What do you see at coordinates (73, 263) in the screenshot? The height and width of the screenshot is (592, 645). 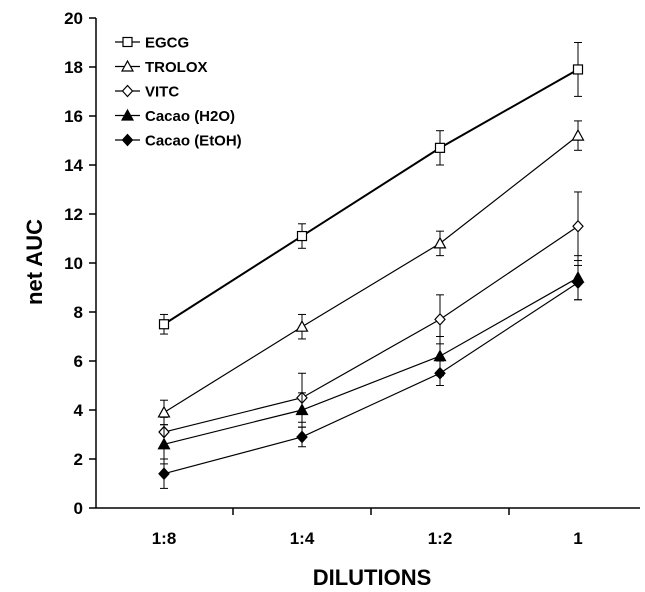 I see `y-tick-label: 10` at bounding box center [73, 263].